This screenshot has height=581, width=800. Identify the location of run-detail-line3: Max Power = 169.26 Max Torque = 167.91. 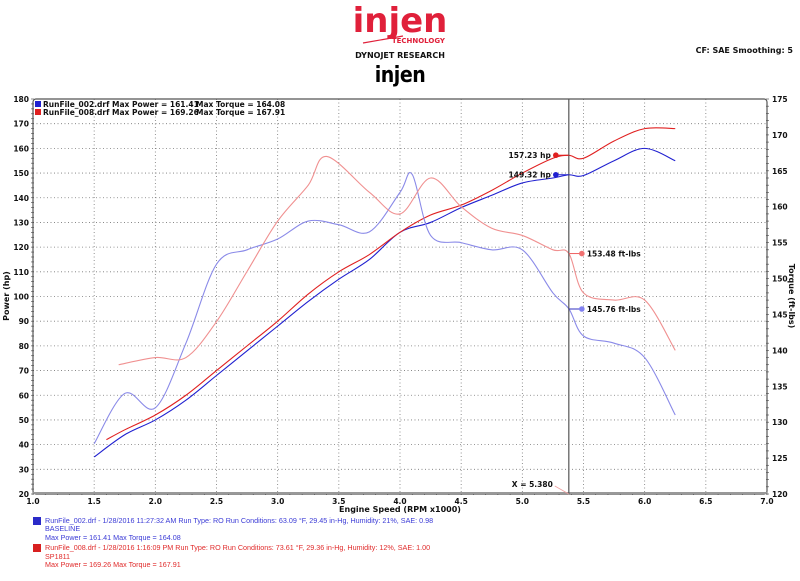
(113, 565).